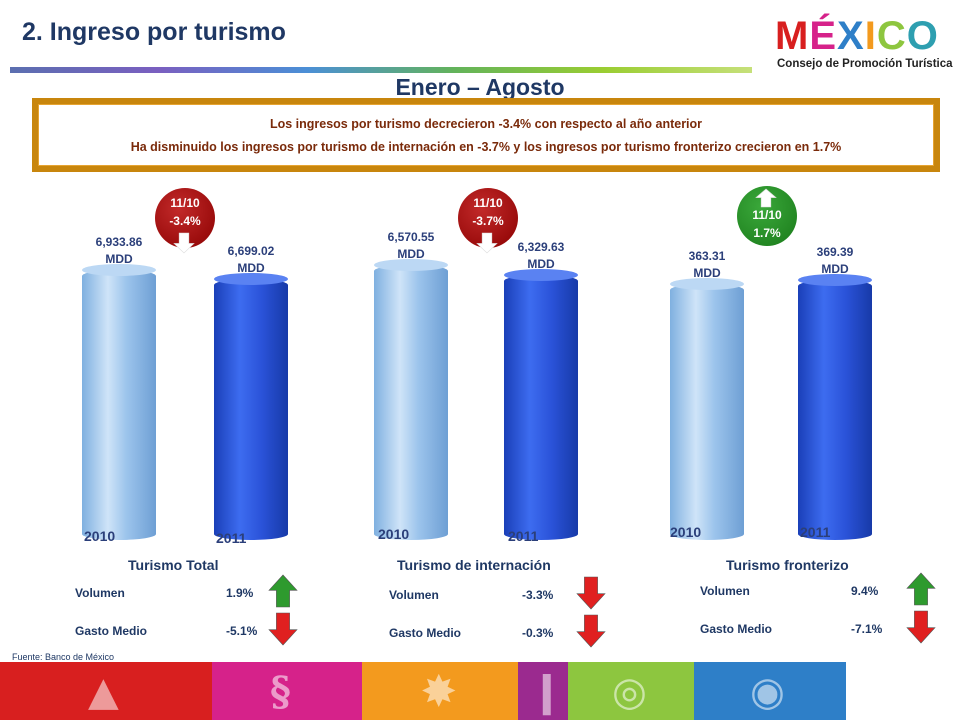 Image resolution: width=960 pixels, height=720 pixels. Describe the element at coordinates (240, 593) in the screenshot. I see `indicator-value: 1.9%` at that location.